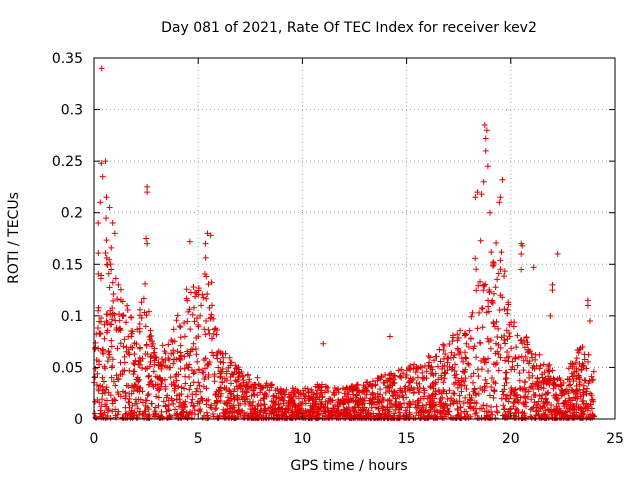  What do you see at coordinates (348, 466) in the screenshot?
I see `x-axis-label: GPS time / hours` at bounding box center [348, 466].